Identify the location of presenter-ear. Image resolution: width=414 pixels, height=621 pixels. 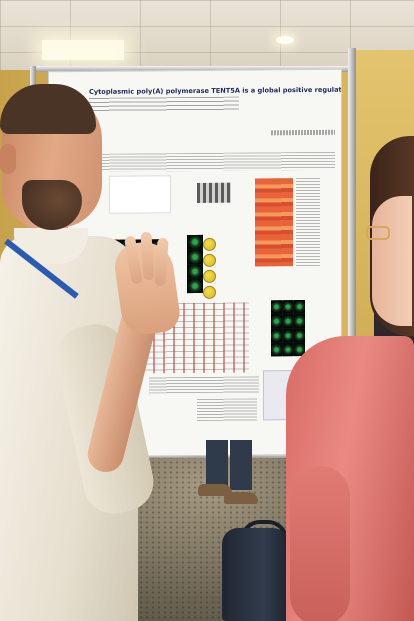
(8, 159).